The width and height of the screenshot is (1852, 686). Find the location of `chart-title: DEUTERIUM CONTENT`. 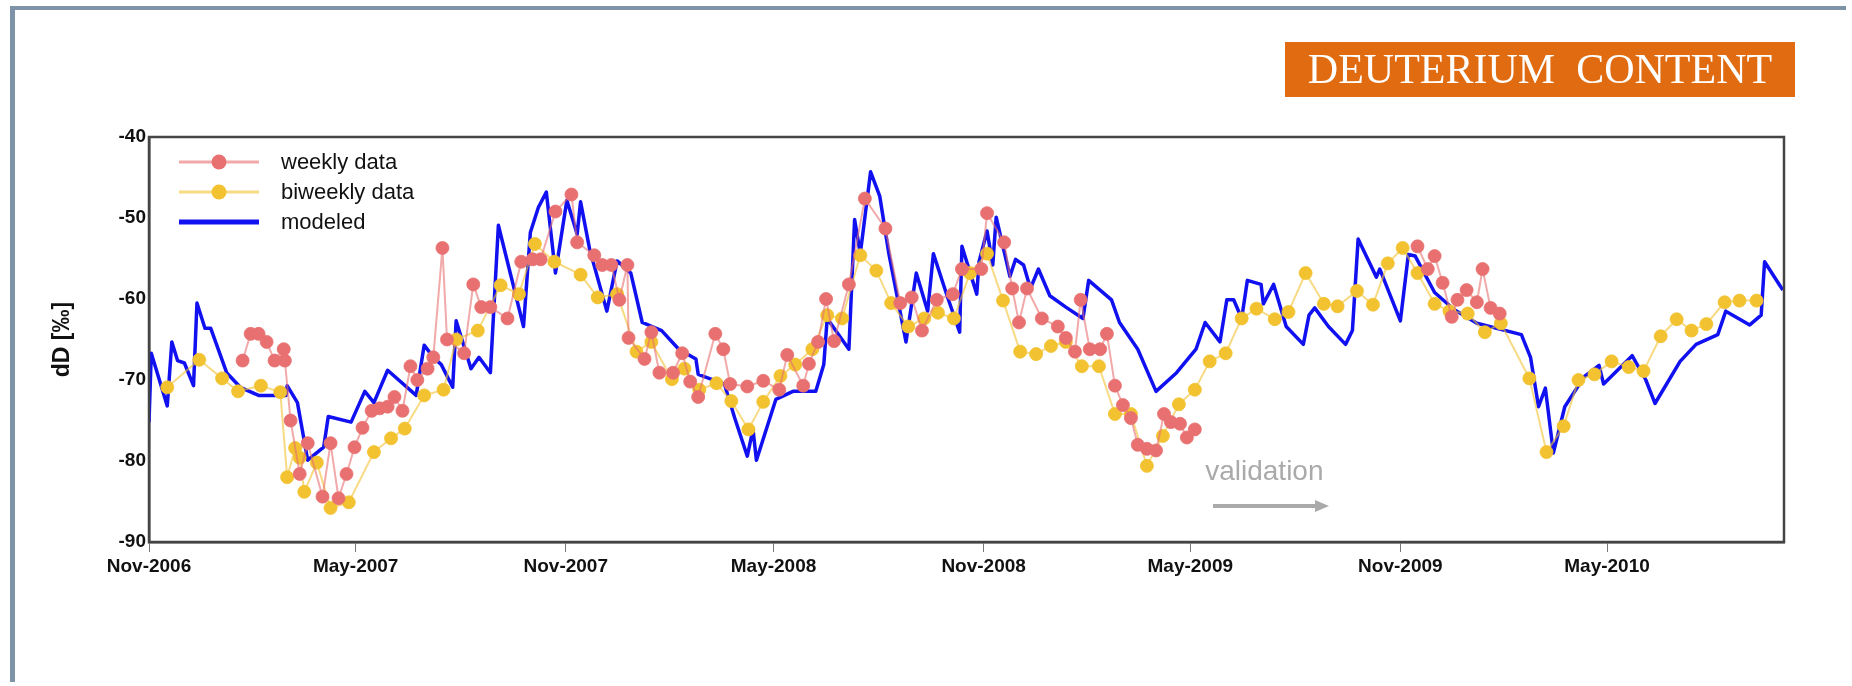

chart-title: DEUTERIUM CONTENT is located at coordinates (1540, 69).